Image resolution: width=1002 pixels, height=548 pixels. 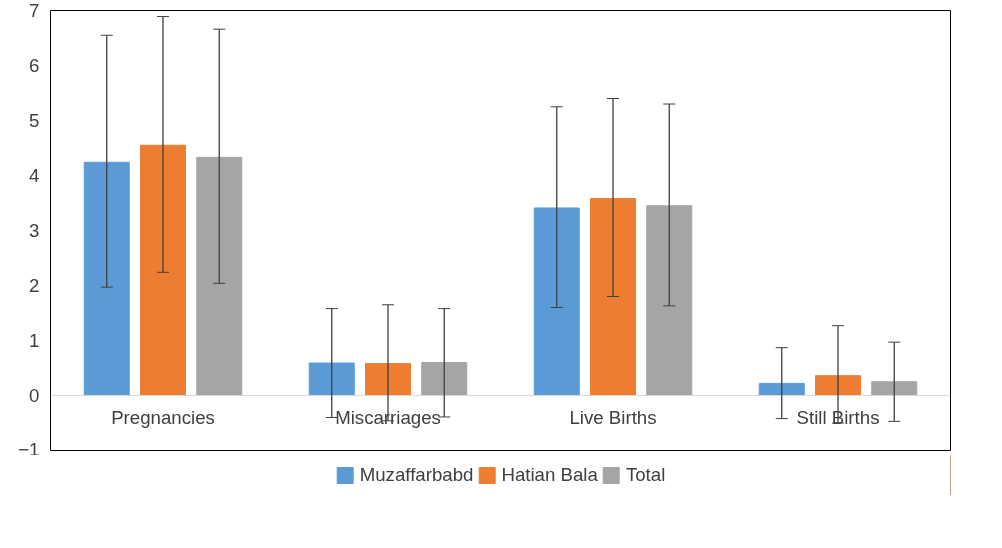 What do you see at coordinates (34, 65) in the screenshot?
I see `y-tick-label: 6` at bounding box center [34, 65].